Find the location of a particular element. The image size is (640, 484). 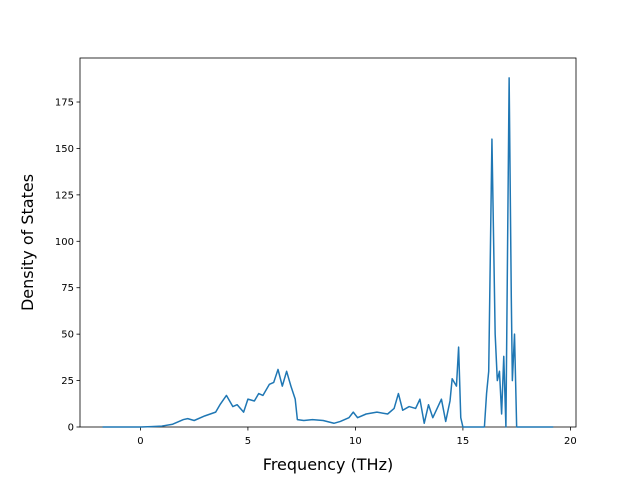

y-tick-label: 75 is located at coordinates (67, 288).